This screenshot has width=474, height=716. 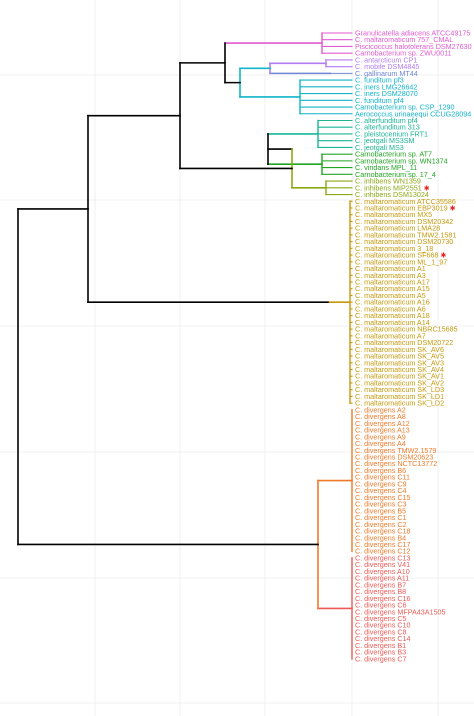 I want to click on leaf-label-cyan-5: Aerococcus urinaeequi CCUG28094, so click(x=413, y=113).